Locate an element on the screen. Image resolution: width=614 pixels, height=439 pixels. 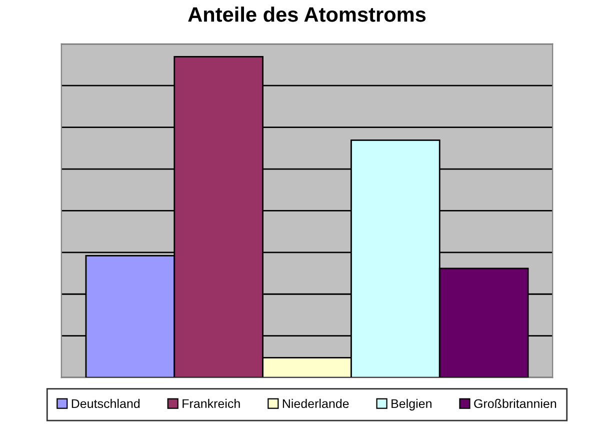
chart-title: Anteile des Atomstroms is located at coordinates (307, 14).